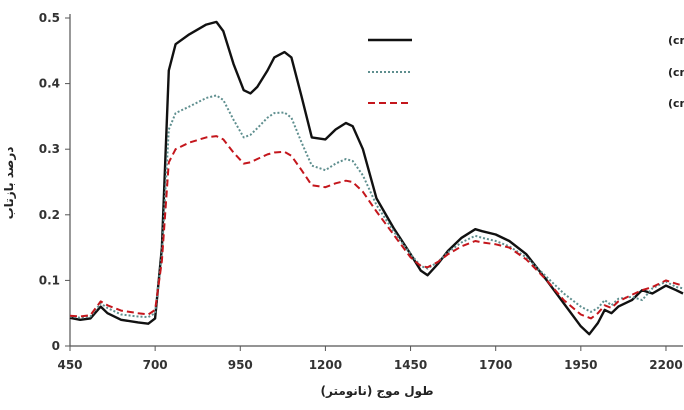  Describe the element at coordinates (676, 72) in the screenshot. I see `legend-label-2: آب زیرزمینی با عمق متوسط (۹۰ cm)` at that location.